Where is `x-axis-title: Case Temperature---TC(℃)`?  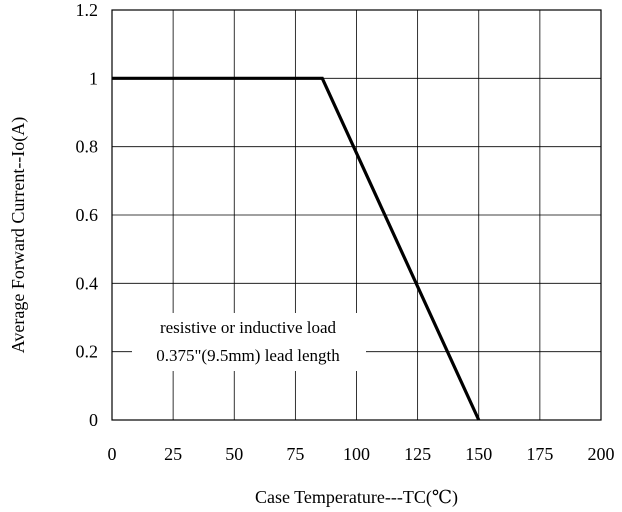 x-axis-title: Case Temperature---TC(℃) is located at coordinates (356, 497).